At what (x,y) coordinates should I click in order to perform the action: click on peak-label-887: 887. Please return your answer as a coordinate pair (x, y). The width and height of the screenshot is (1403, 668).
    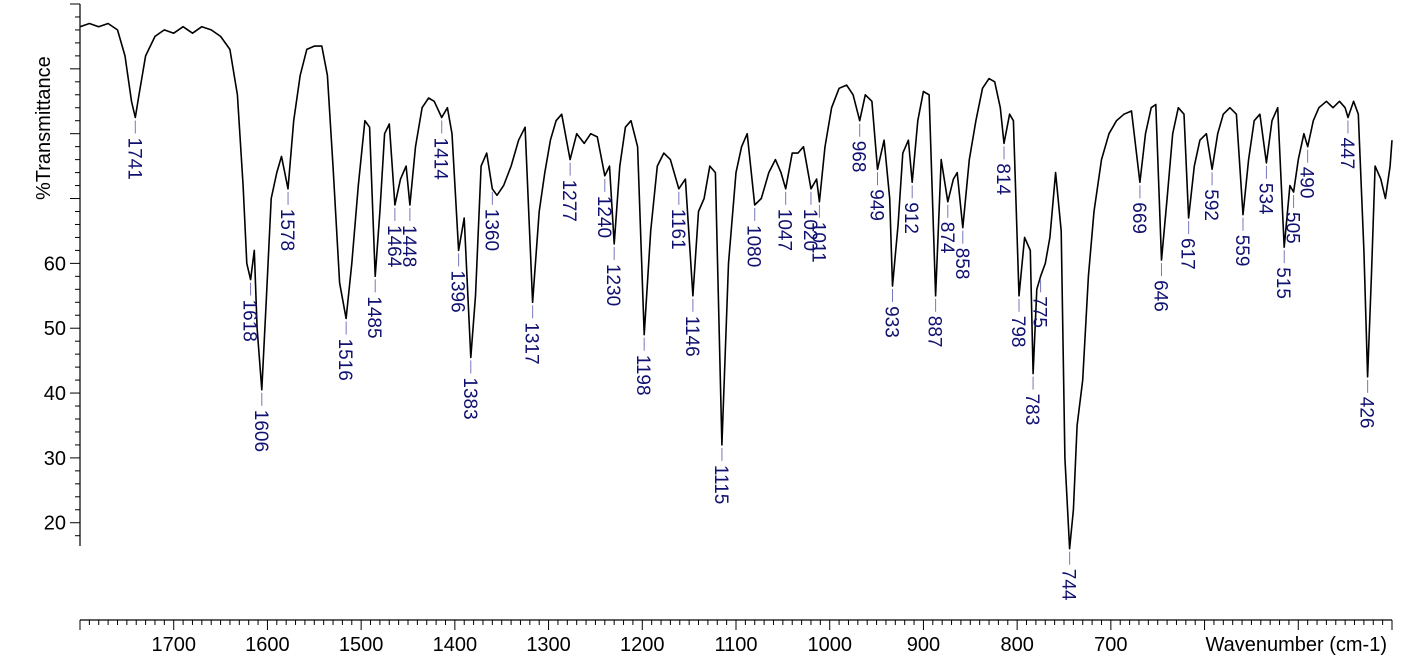
    Looking at the image, I should click on (934, 323).